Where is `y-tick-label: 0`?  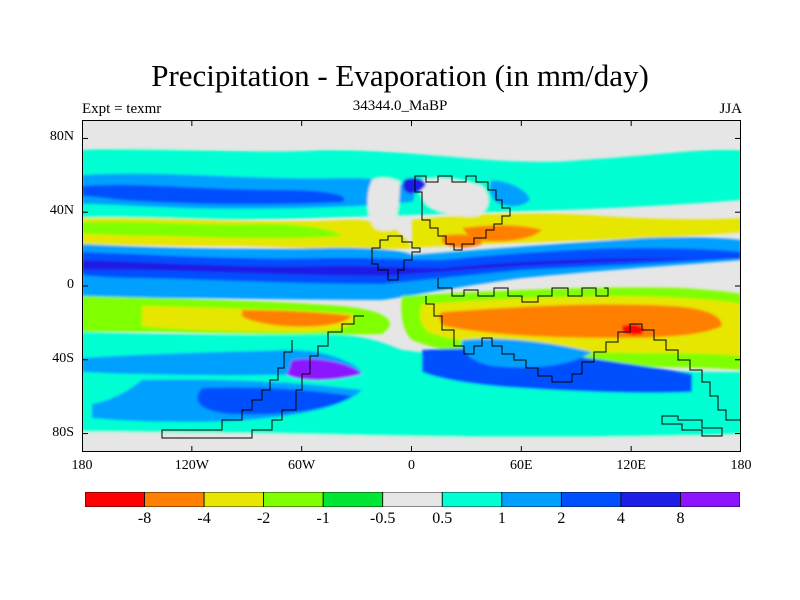 y-tick-label: 0 is located at coordinates (70, 284).